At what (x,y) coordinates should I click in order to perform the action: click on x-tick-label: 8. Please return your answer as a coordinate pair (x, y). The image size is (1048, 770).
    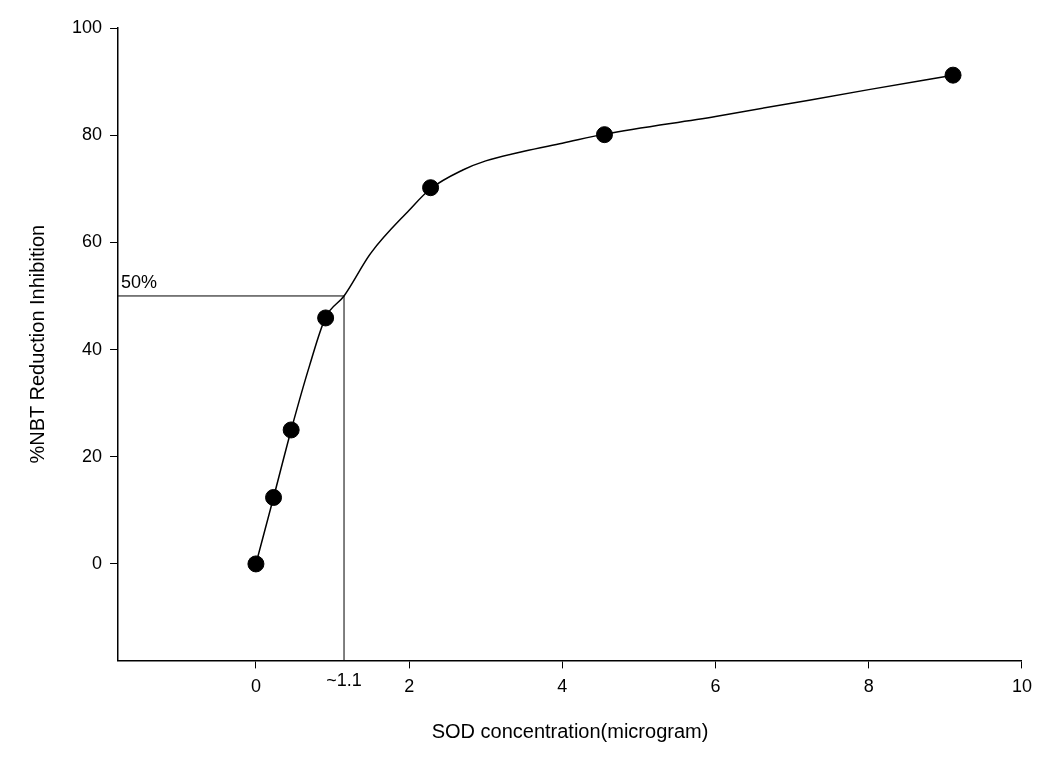
    Looking at the image, I should click on (868, 686).